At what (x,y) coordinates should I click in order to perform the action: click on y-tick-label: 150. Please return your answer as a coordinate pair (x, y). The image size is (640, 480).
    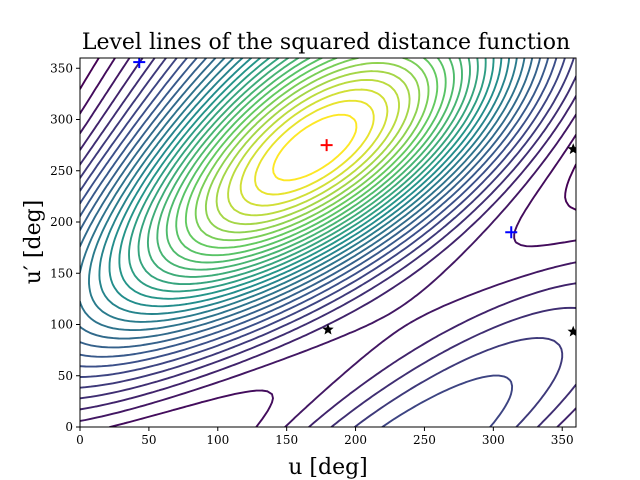
    Looking at the image, I should click on (61, 273).